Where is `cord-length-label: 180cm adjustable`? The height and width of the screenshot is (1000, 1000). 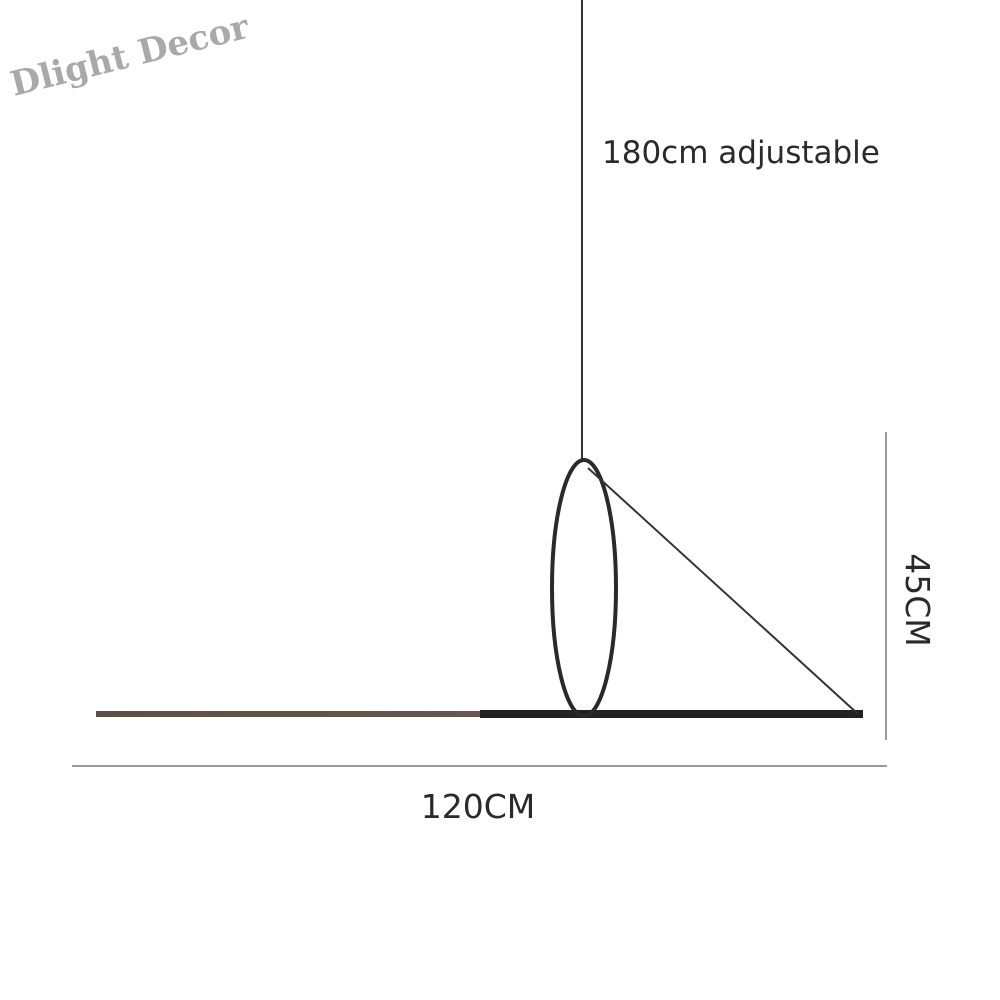 cord-length-label: 180cm adjustable is located at coordinates (741, 153).